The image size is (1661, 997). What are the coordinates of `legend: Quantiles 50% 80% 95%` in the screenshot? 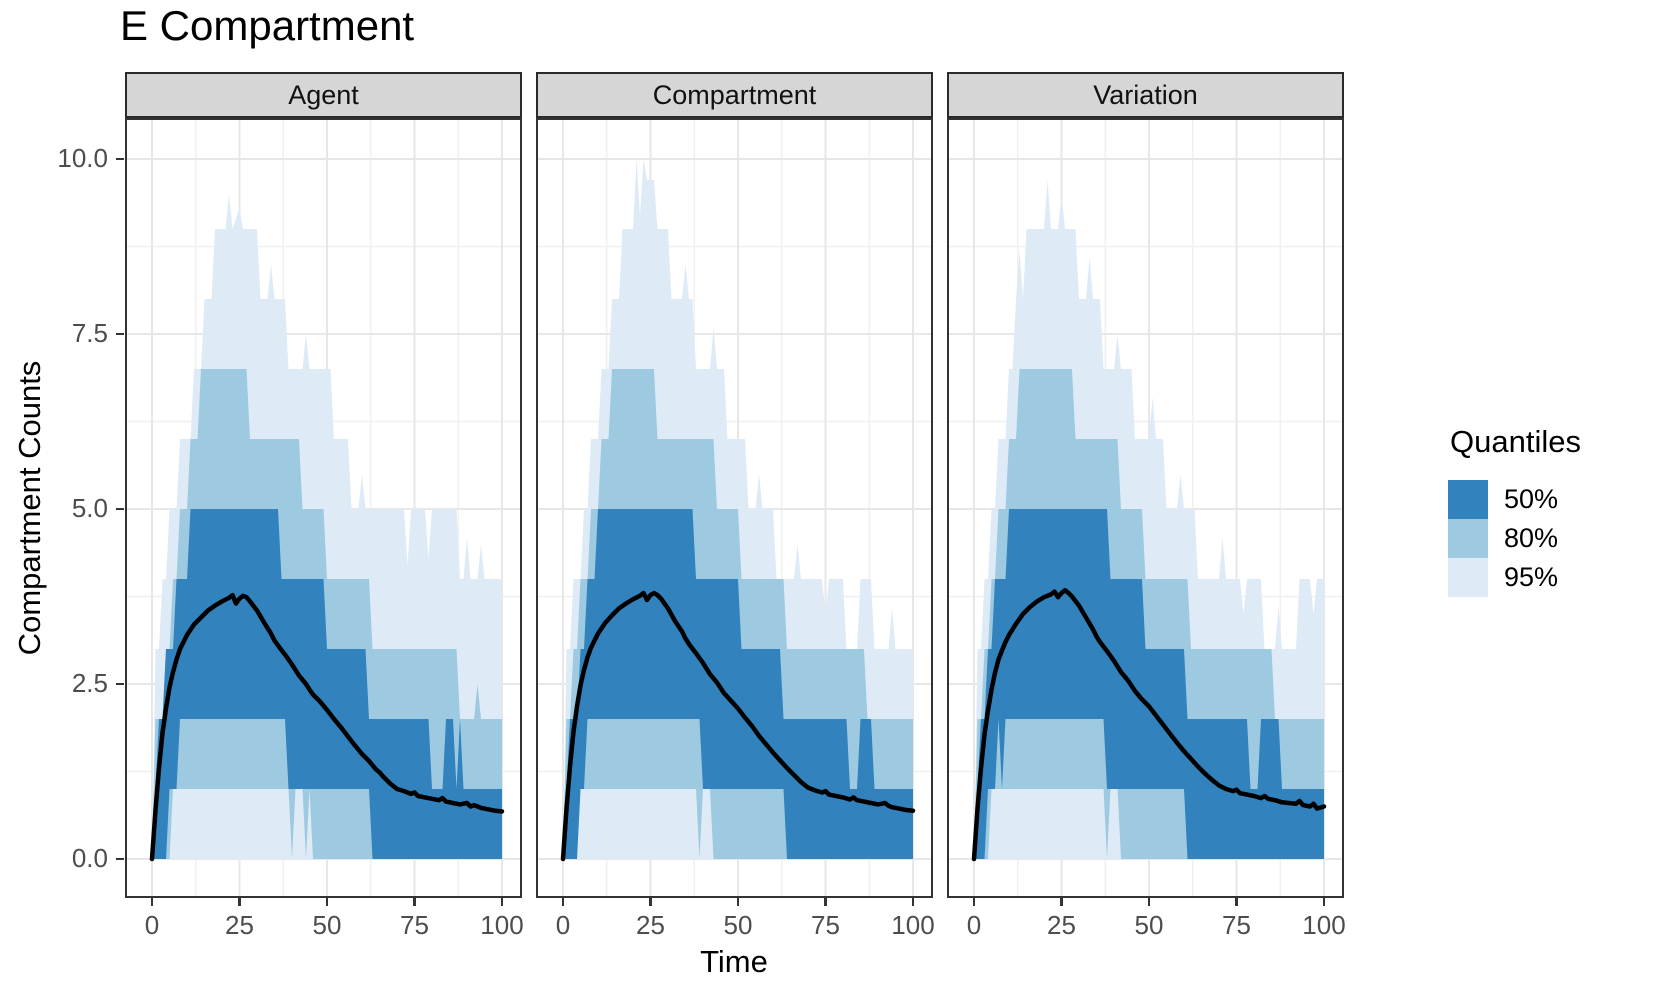 It's located at (1553, 510).